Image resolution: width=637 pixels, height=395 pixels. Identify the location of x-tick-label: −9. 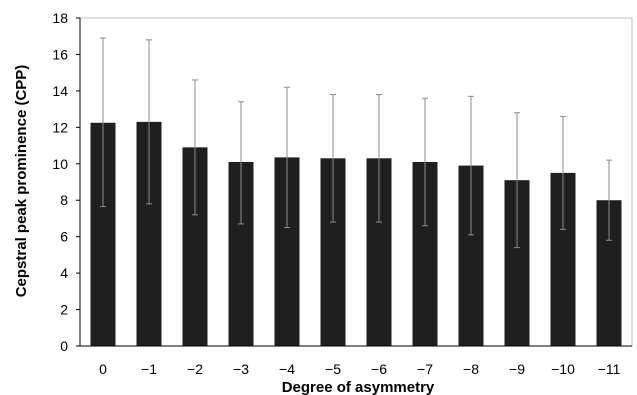
(517, 369).